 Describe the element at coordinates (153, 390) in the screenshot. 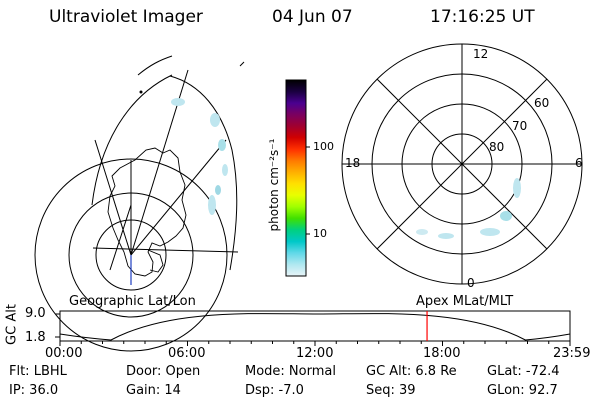

I see `gain-readout: Gain: 14` at that location.